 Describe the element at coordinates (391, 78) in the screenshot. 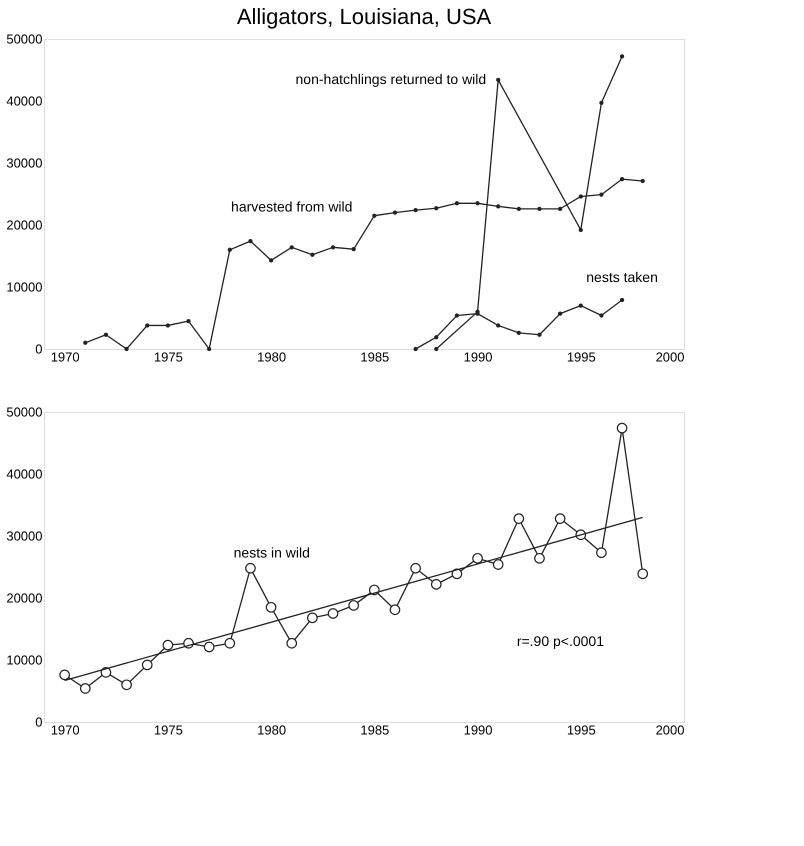

I see `series-label: non-hatchlings returned to wild` at that location.